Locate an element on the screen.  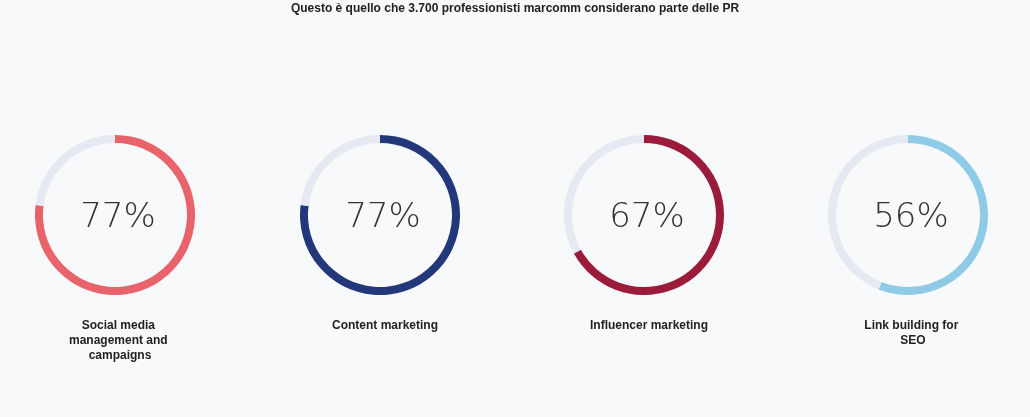
slice-label: Influencer marketing is located at coordinates (649, 324).